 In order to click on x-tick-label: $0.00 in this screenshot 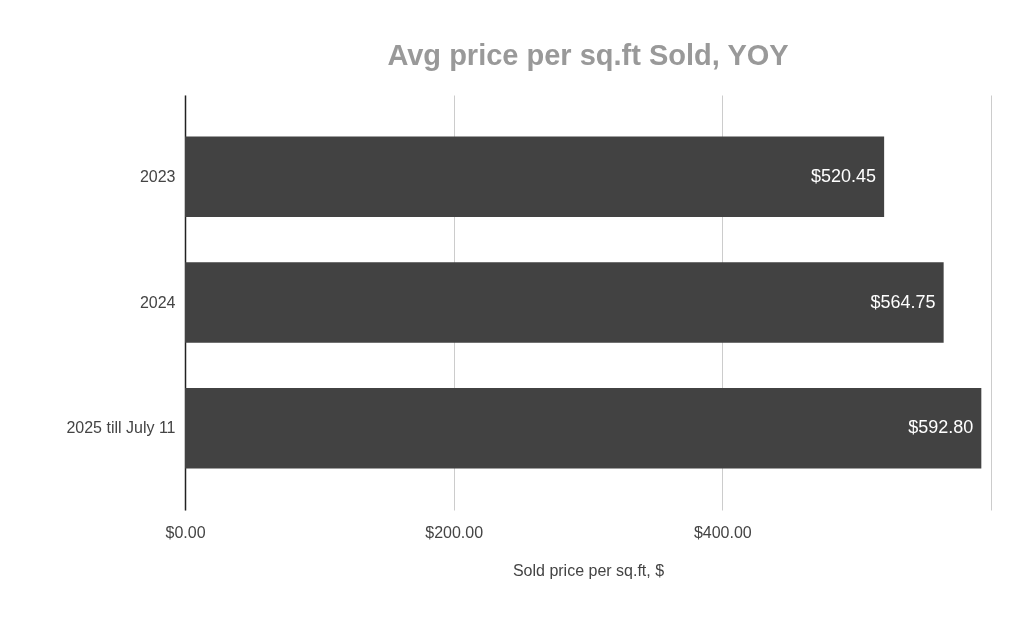, I will do `click(185, 532)`.